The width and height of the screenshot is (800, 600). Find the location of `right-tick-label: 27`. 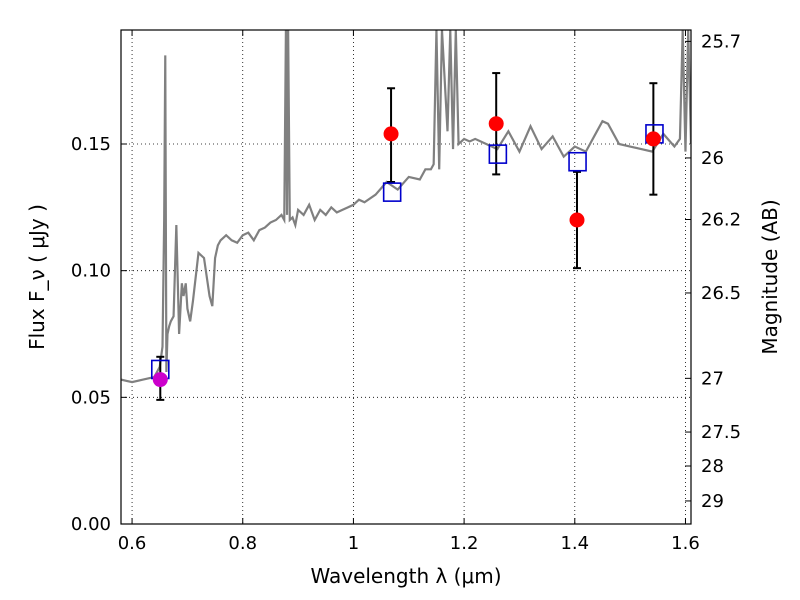

right-tick-label: 27 is located at coordinates (712, 378).